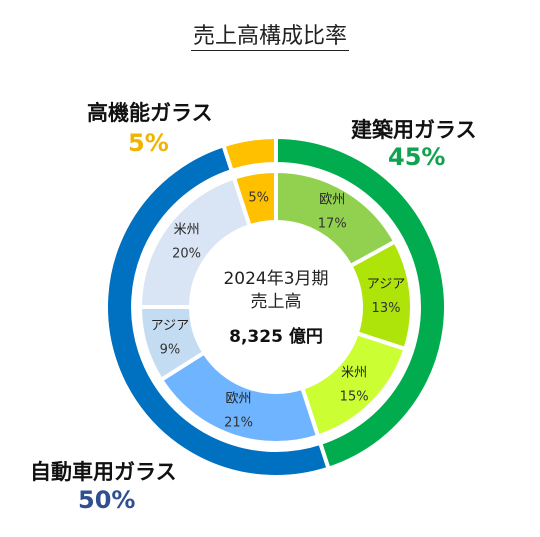 This screenshot has width=540, height=537. I want to click on outer-pct-architectural: 45%, so click(417, 157).